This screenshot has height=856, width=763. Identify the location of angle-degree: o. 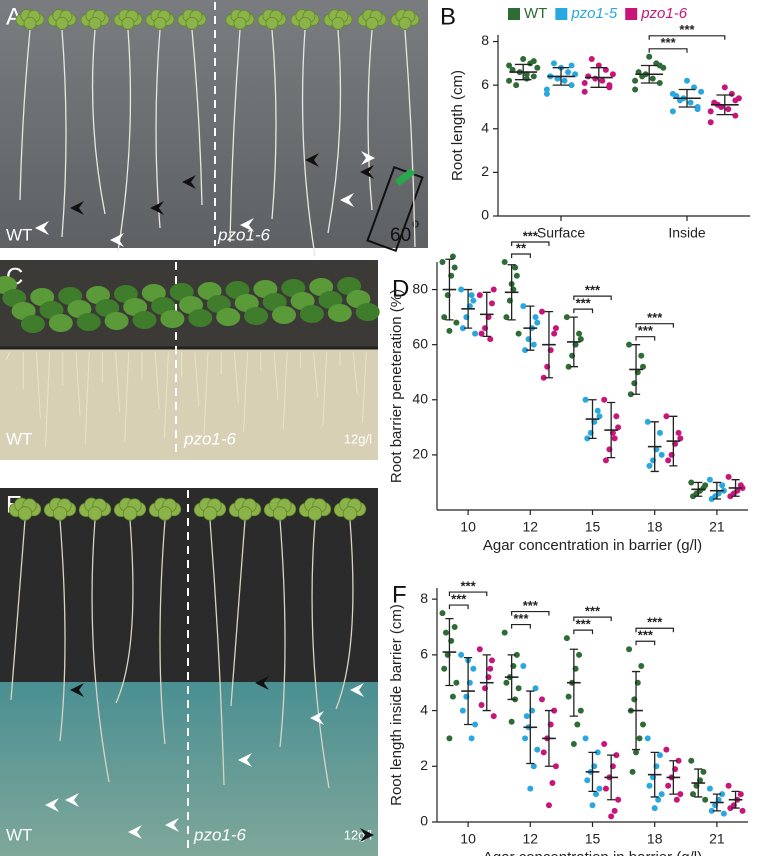
(415, 222).